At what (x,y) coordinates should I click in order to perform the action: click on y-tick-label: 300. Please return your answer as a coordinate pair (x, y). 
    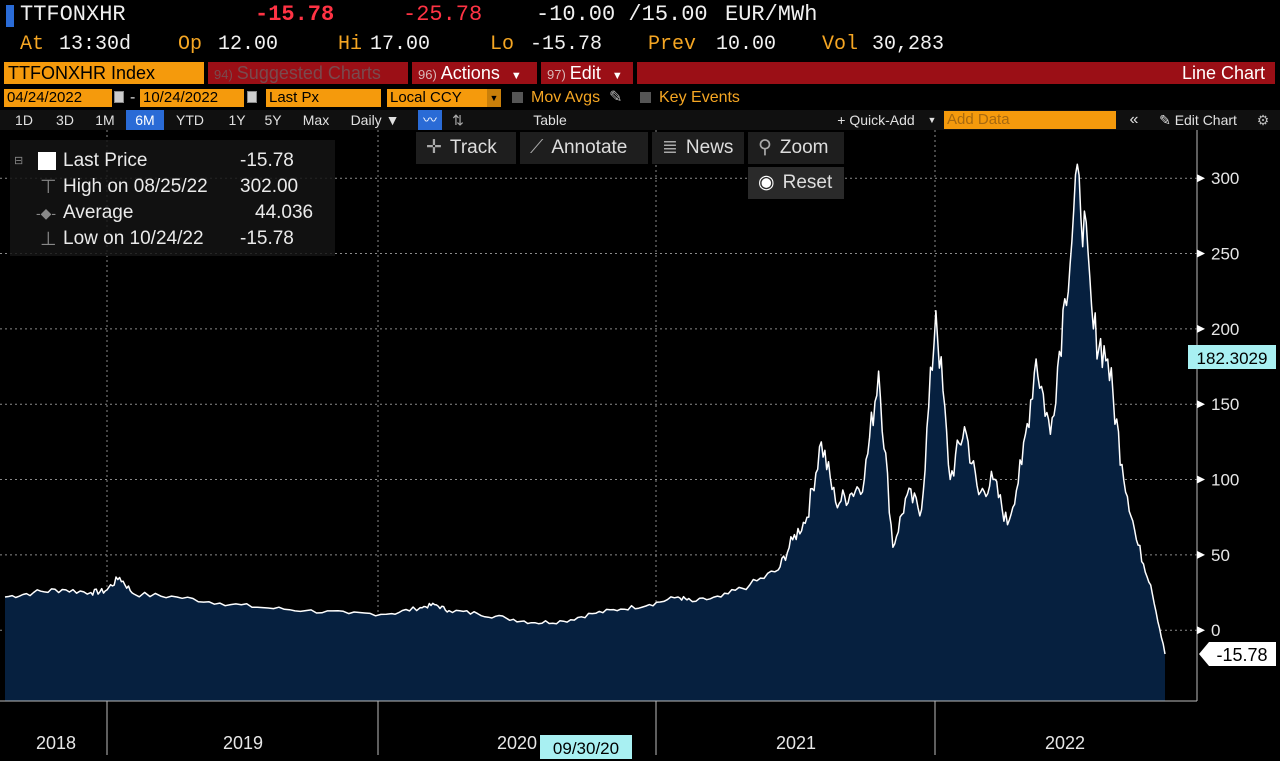
    Looking at the image, I should click on (1225, 178).